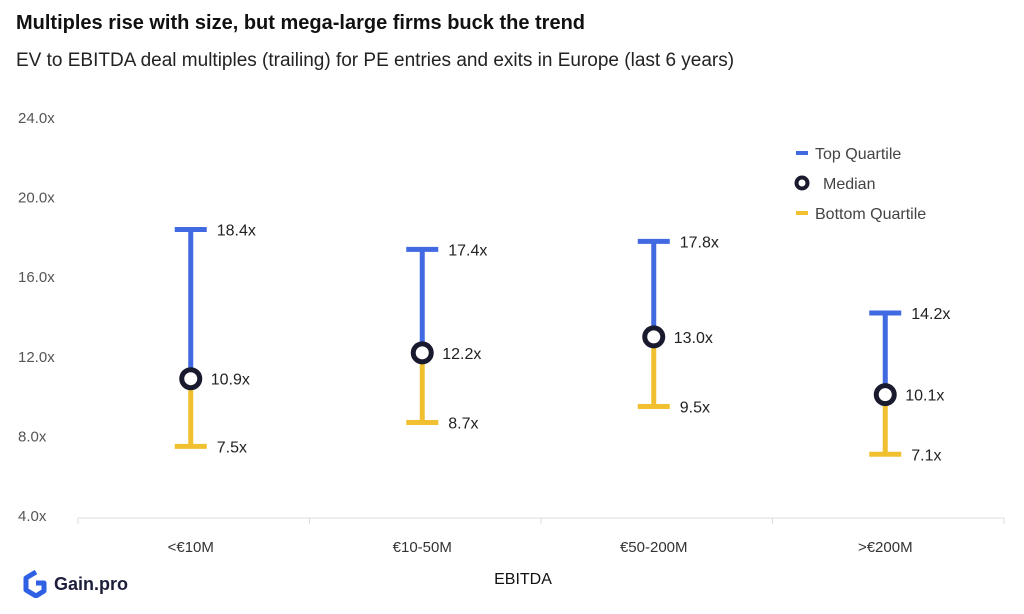 Image resolution: width=1024 pixels, height=614 pixels. Describe the element at coordinates (699, 242) in the screenshot. I see `top-quartile-label: 17.8x` at that location.